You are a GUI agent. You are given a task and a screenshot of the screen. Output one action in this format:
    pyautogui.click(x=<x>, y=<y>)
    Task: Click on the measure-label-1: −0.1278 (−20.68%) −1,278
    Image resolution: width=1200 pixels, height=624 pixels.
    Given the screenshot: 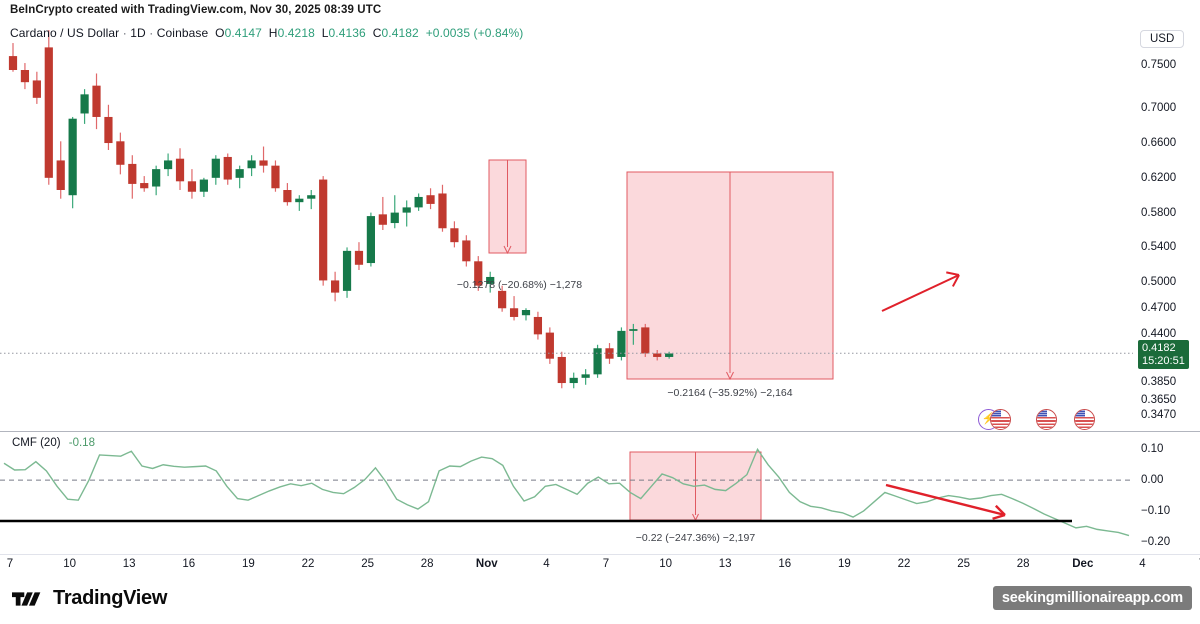 What is the action you would take?
    pyautogui.click(x=519, y=285)
    